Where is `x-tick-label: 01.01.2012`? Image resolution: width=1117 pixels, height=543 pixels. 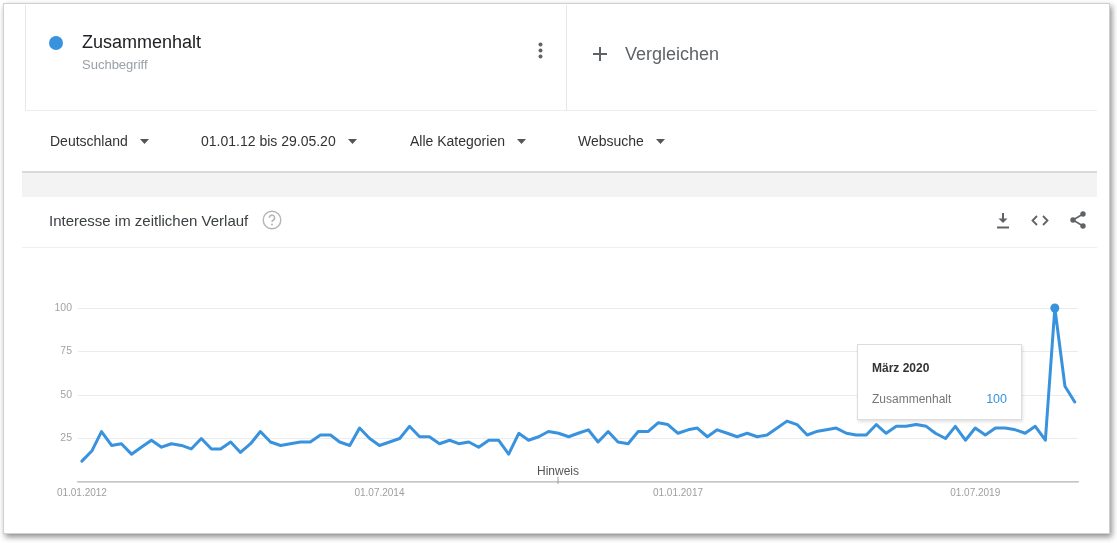 x-tick-label: 01.01.2012 is located at coordinates (82, 492).